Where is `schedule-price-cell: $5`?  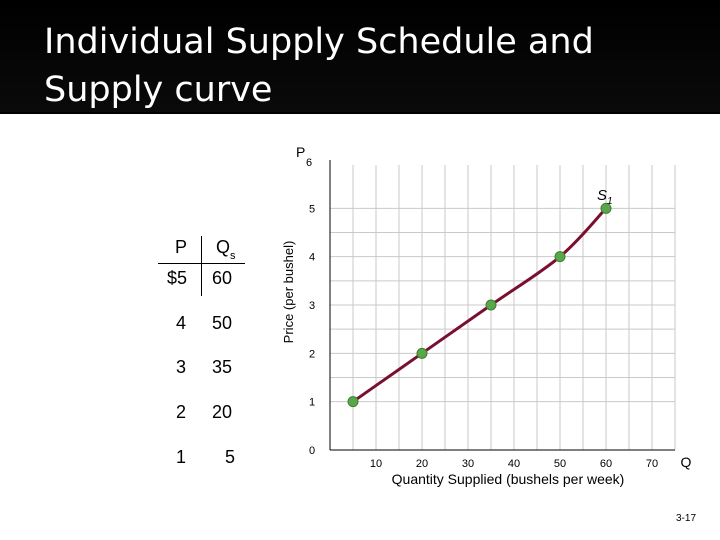 schedule-price-cell: $5 is located at coordinates (177, 278).